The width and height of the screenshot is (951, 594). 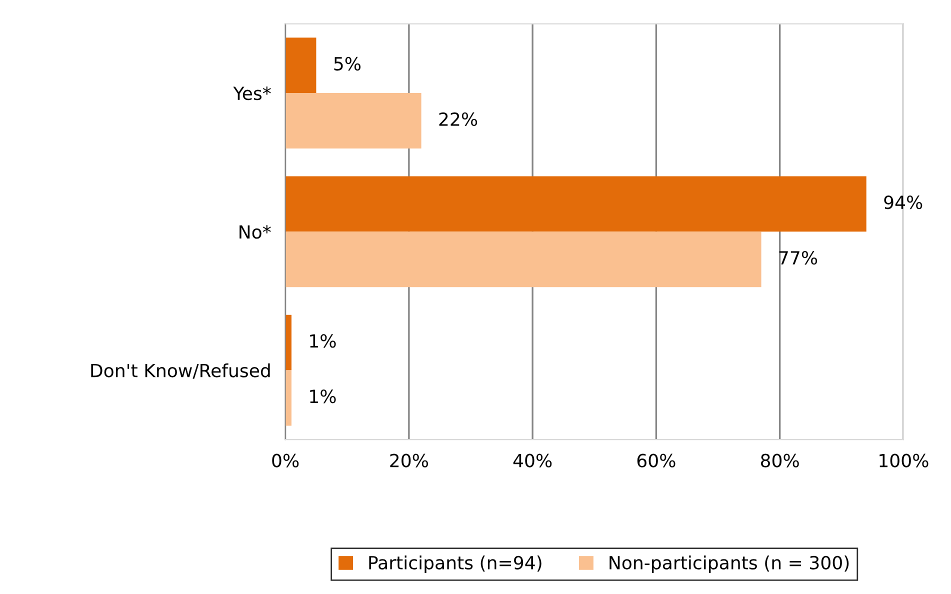 I want to click on legend-label: Participants (n=94), so click(x=455, y=564).